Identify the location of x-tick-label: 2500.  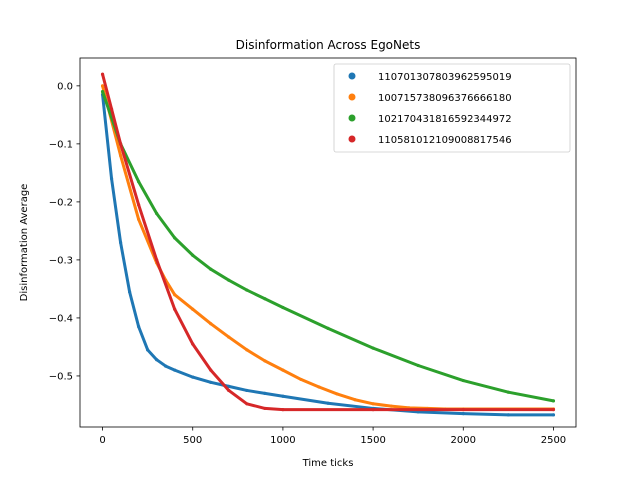
(553, 440).